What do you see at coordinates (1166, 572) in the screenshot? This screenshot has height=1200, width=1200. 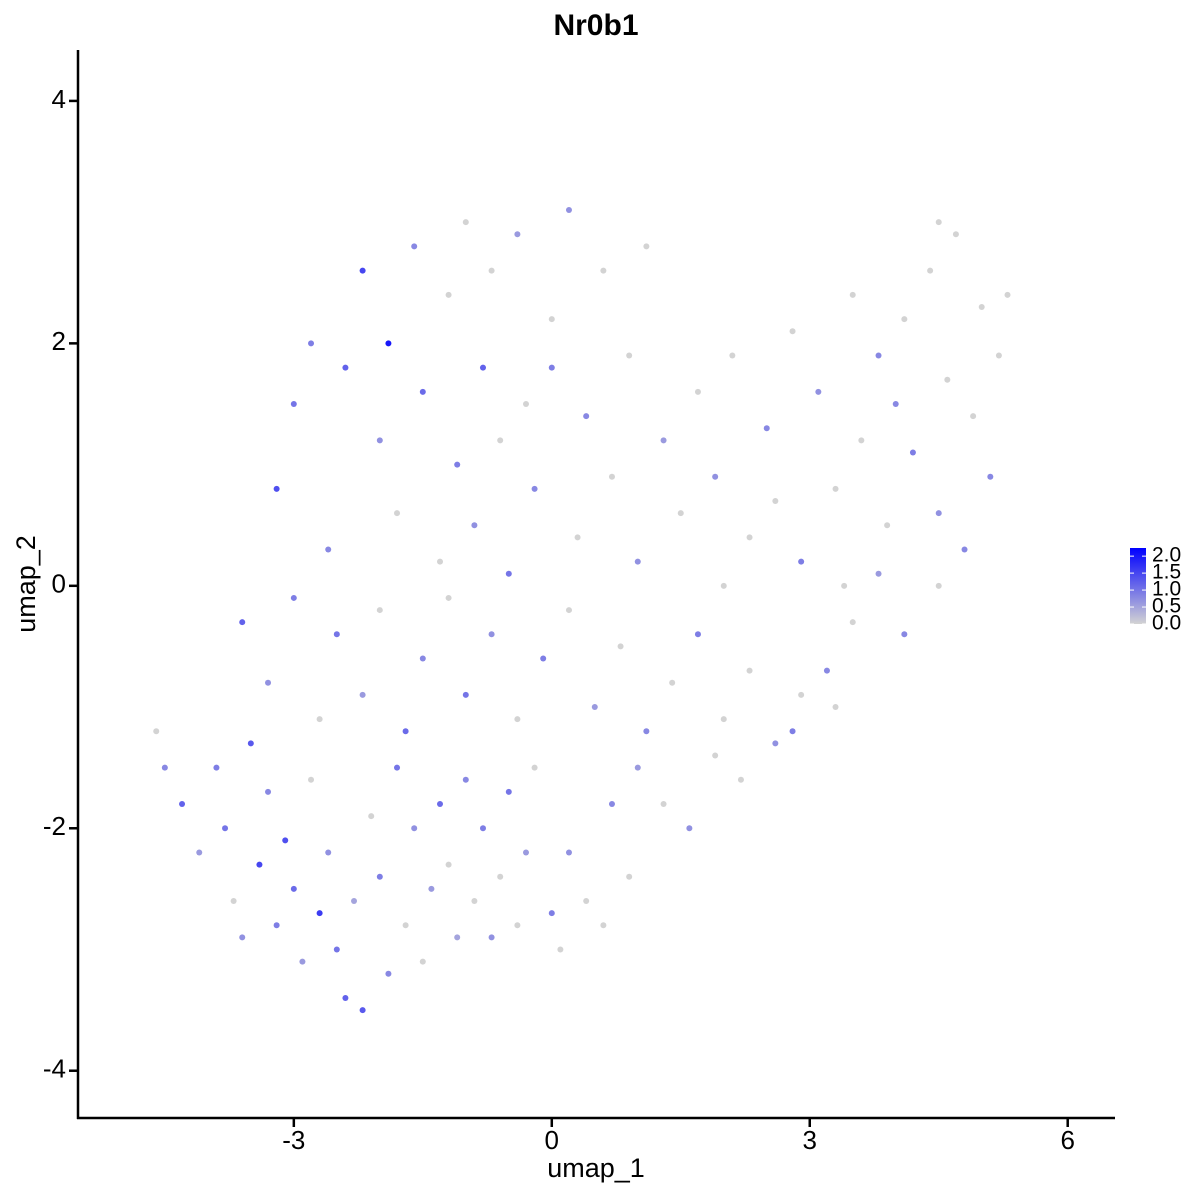 I see `color-tick-label: 1.5` at bounding box center [1166, 572].